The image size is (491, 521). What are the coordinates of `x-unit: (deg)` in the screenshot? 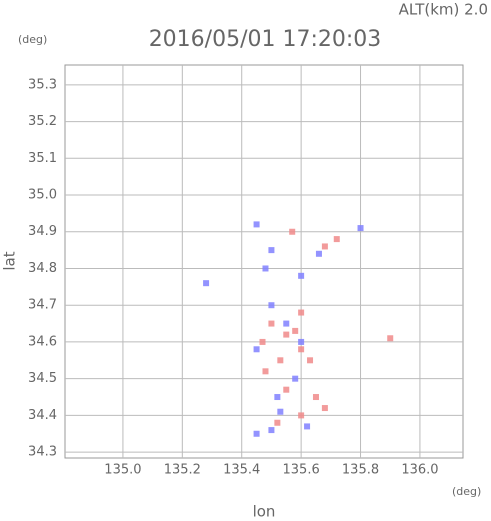 It's located at (466, 491).